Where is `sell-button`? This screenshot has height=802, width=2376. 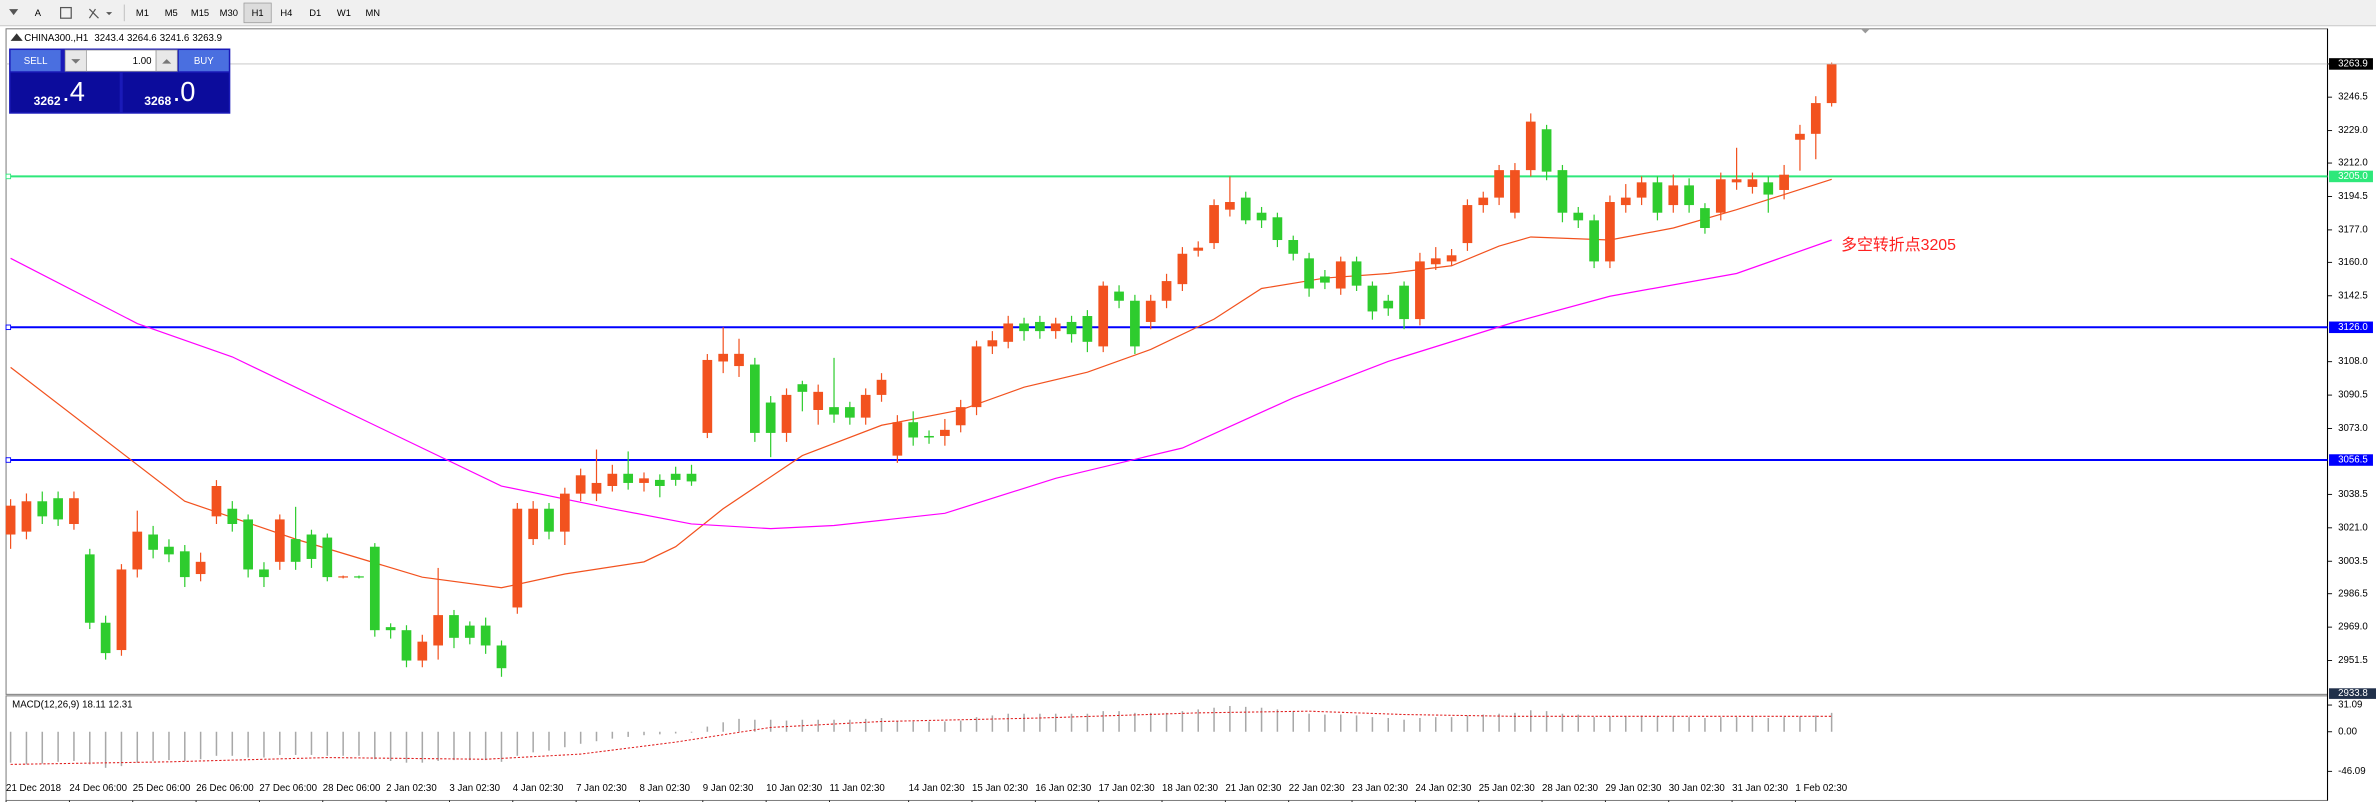
sell-button is located at coordinates (35, 61).